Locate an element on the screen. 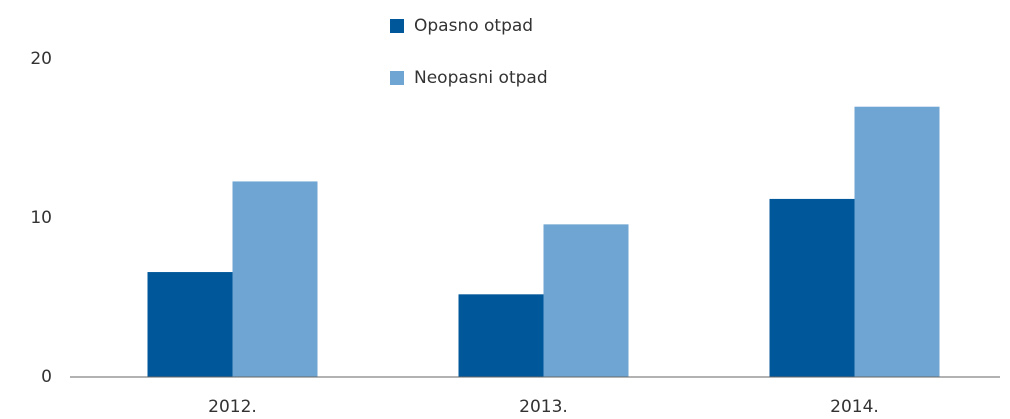 This screenshot has height=419, width=1010. legend-label: Opasno otpad is located at coordinates (473, 26).